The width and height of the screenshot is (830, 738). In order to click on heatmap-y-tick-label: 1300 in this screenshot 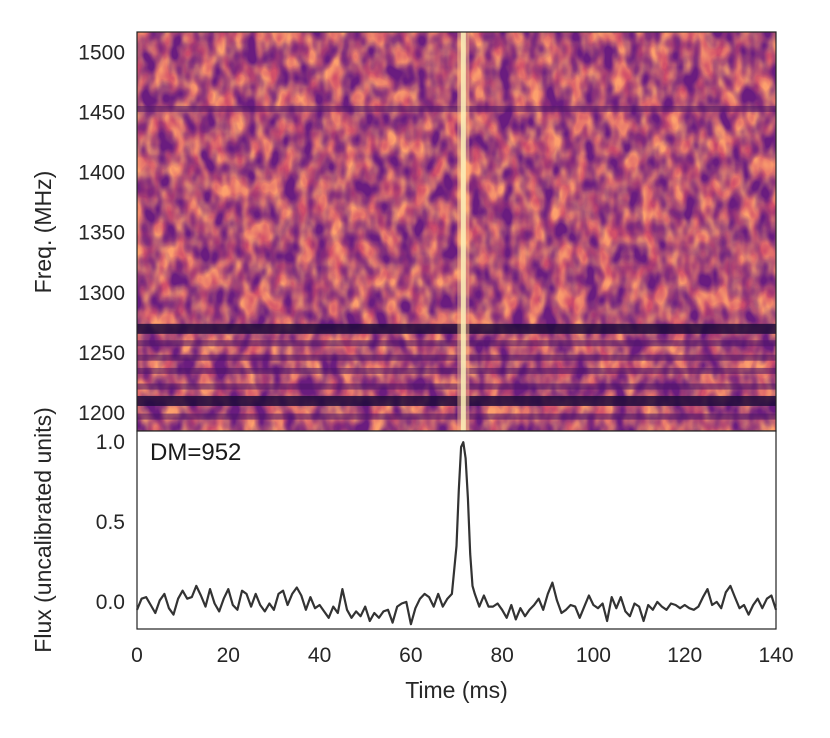, I will do `click(101, 293)`.